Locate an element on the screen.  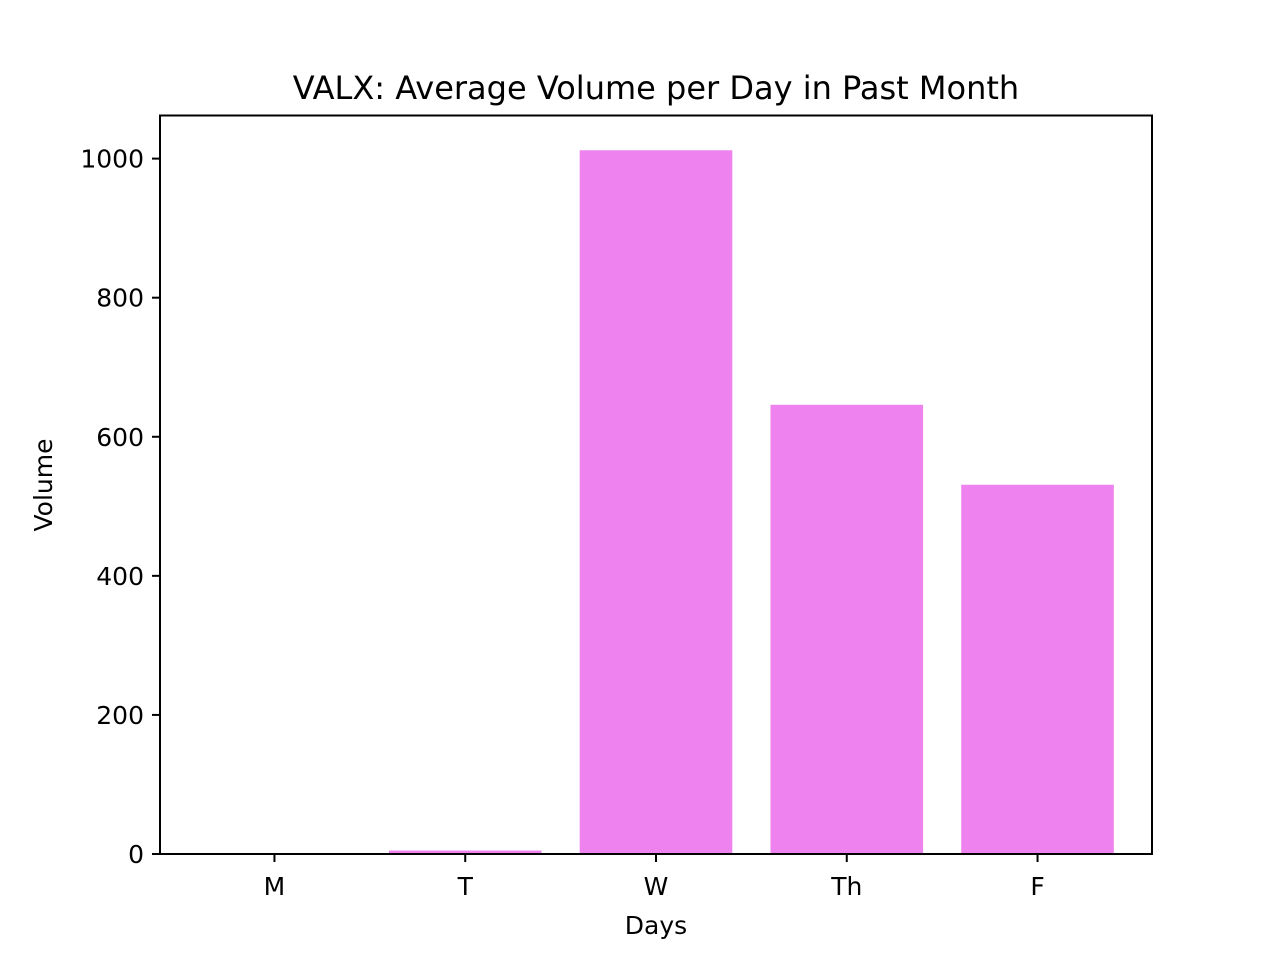
y-tick-label: 600 is located at coordinates (120, 437).